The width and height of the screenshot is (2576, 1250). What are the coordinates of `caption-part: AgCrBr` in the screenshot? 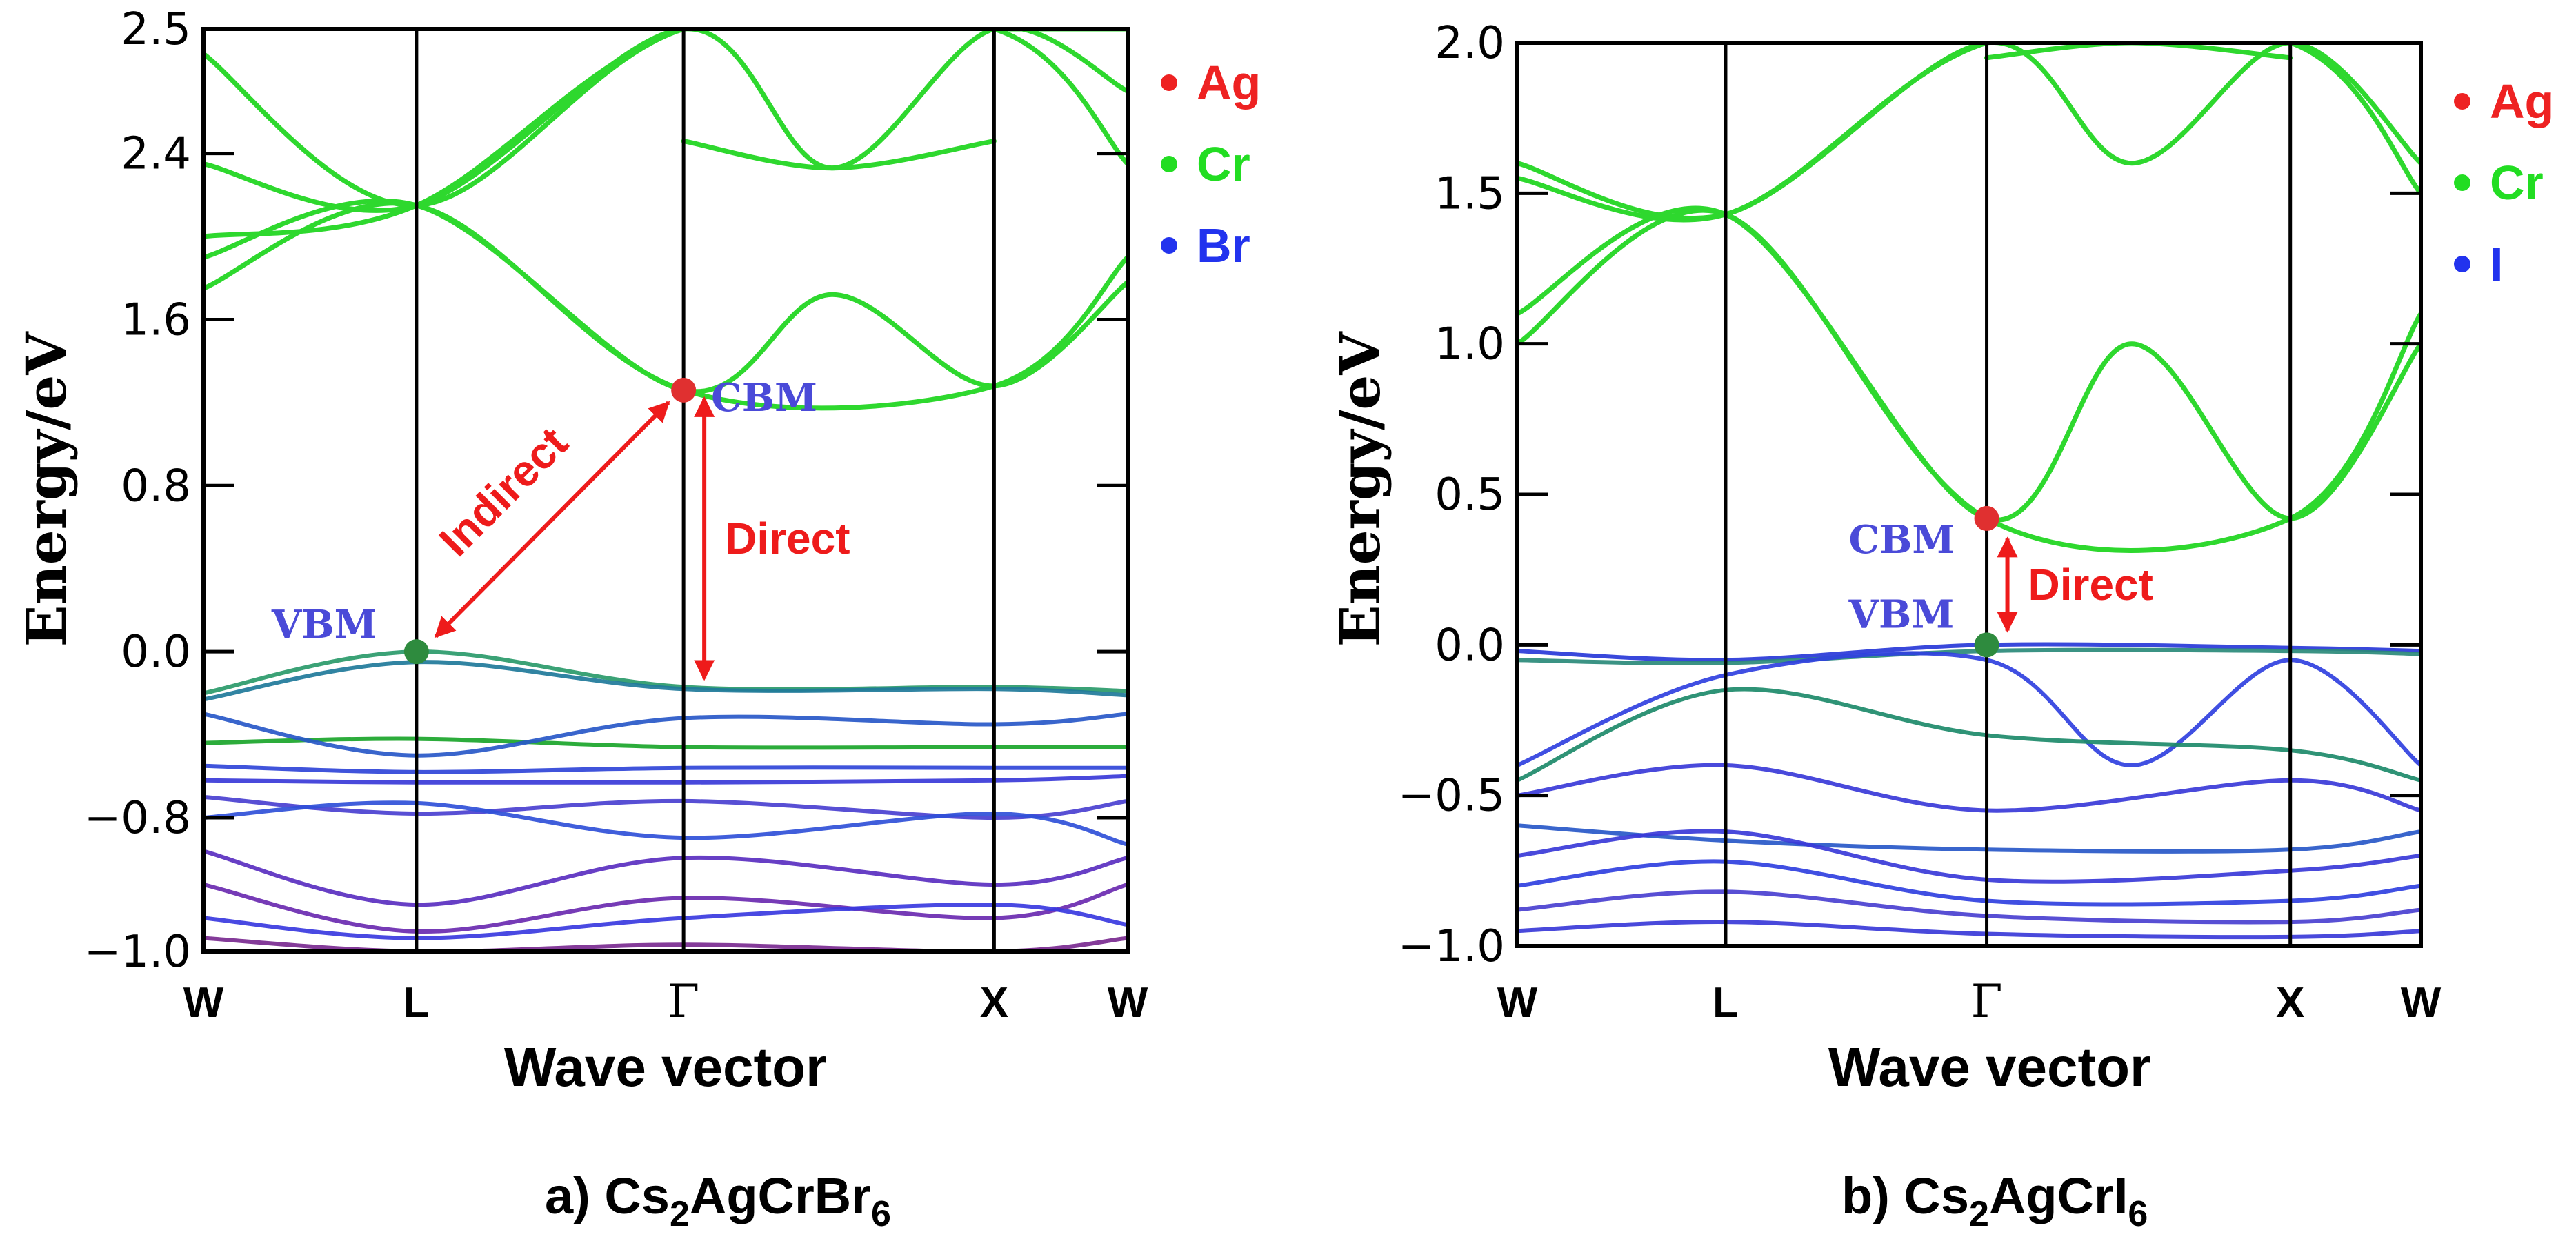 It's located at (780, 1195).